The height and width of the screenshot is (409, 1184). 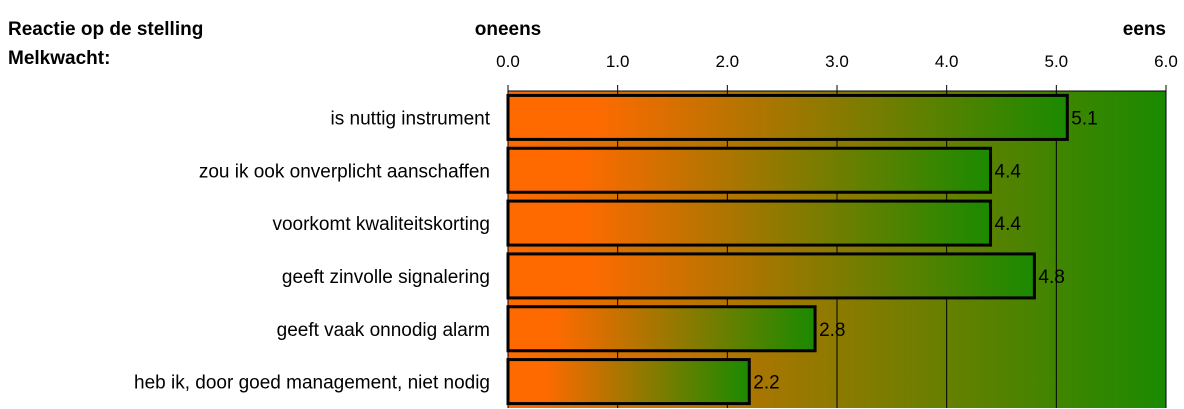 I want to click on category-label: geeft vaak onnodig alarm, so click(x=383, y=330).